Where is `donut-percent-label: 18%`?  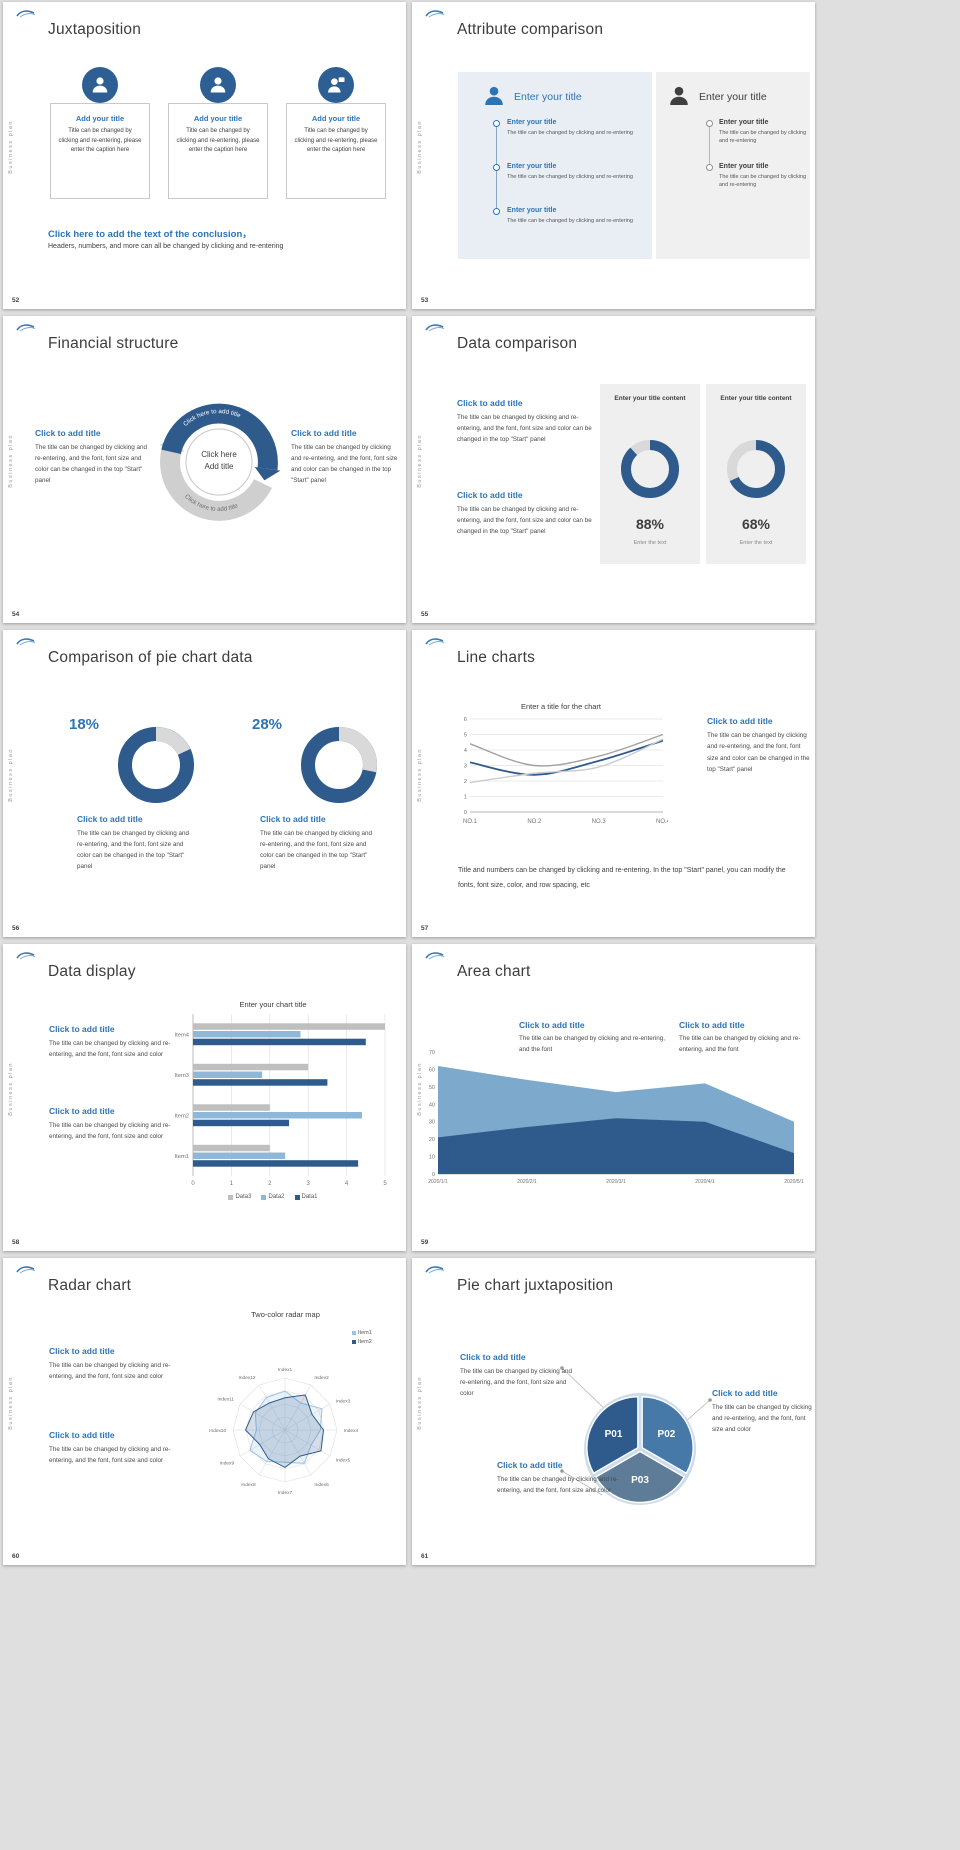
donut-percent-label: 18% is located at coordinates (84, 724).